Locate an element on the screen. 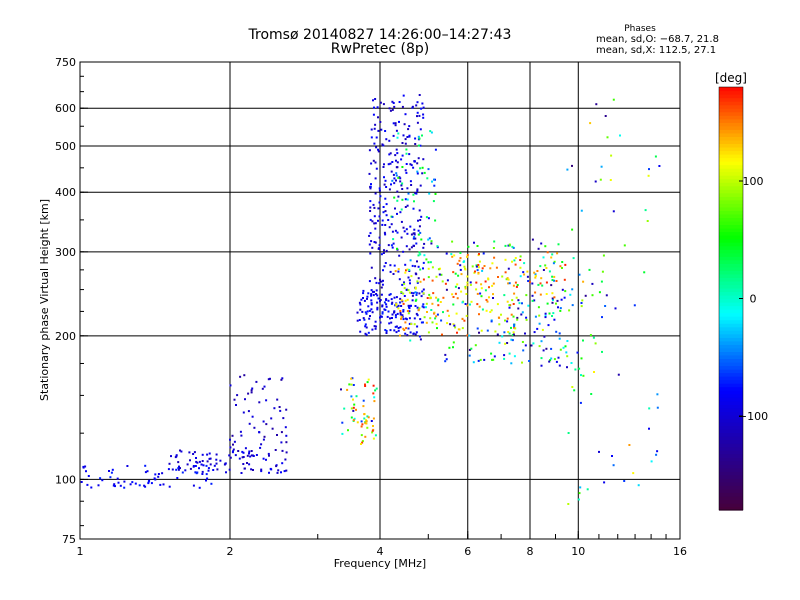  y-axis-label: Stationary phase Virtual Height [km] is located at coordinates (44, 300).